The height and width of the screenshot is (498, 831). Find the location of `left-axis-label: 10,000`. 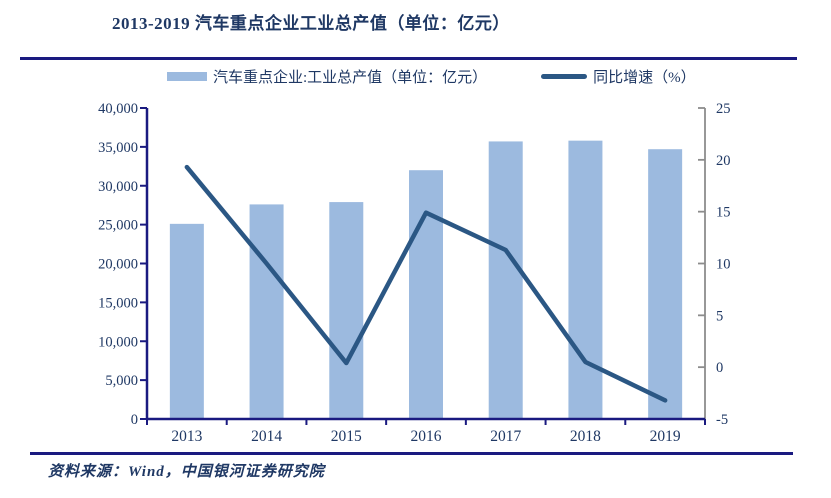

left-axis-label: 10,000 is located at coordinates (118, 342).